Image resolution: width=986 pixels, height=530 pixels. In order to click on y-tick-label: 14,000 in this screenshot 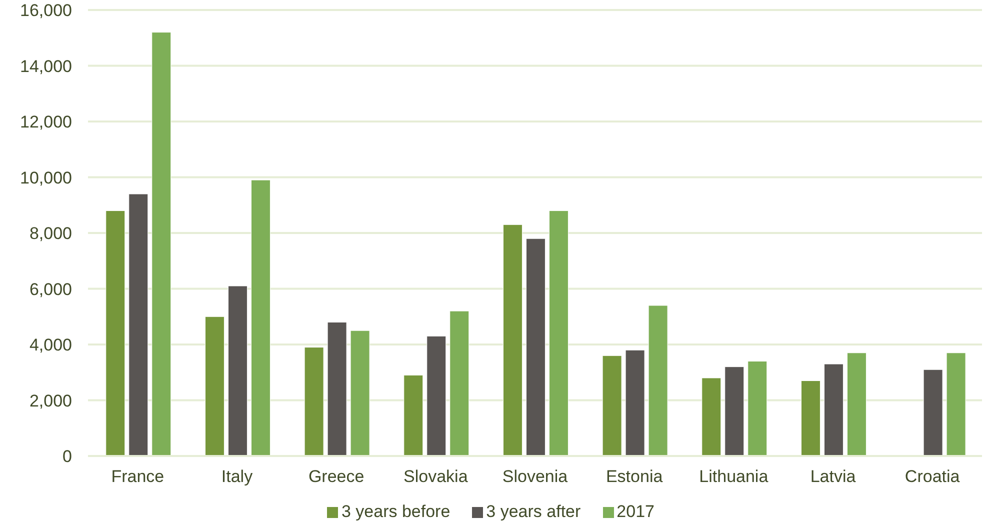, I will do `click(46, 66)`.